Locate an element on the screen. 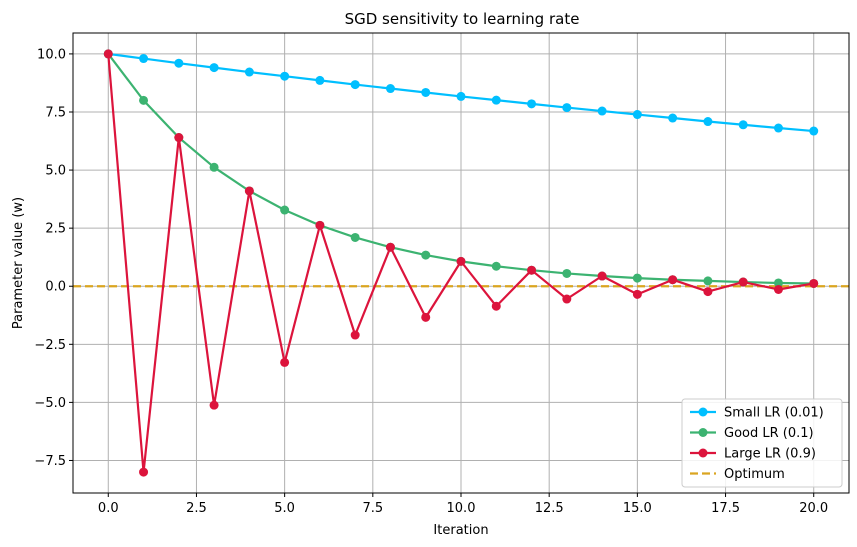 This screenshot has width=857, height=547. legend-label: Large LR (0.9) is located at coordinates (770, 454).